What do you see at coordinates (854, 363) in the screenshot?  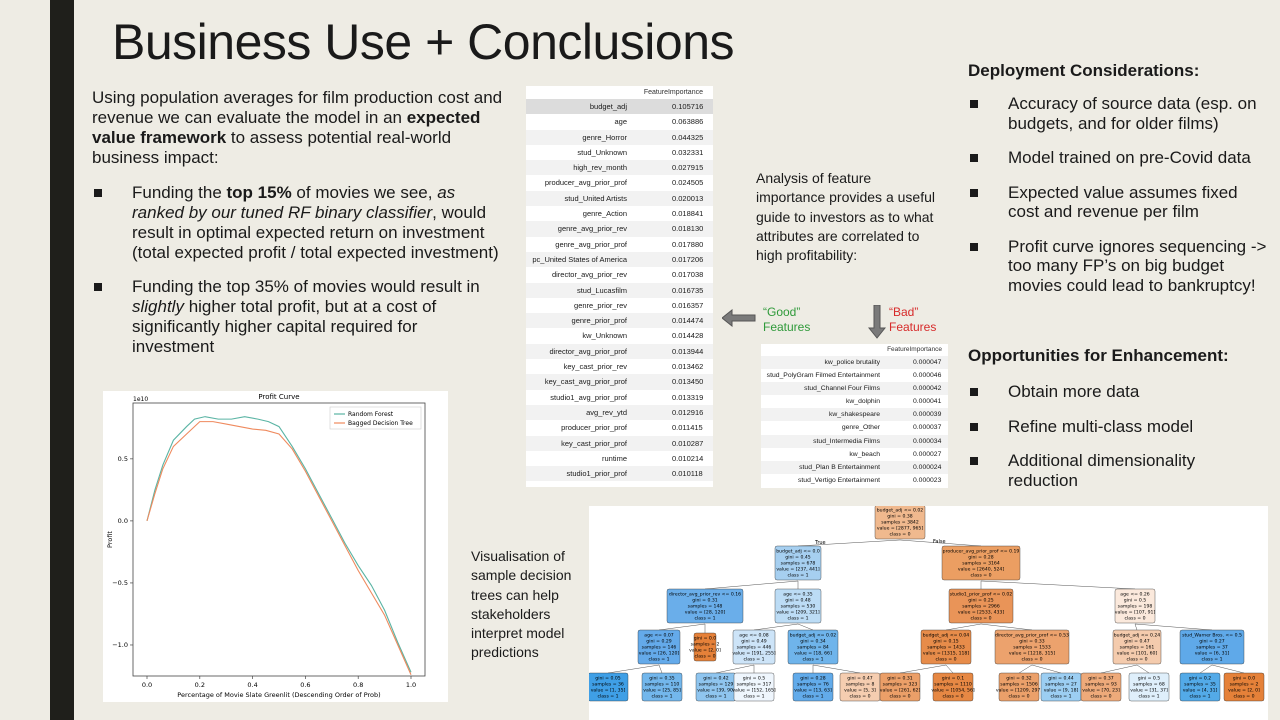 I see `low-feature-row: kw_police brutality 0.000047` at bounding box center [854, 363].